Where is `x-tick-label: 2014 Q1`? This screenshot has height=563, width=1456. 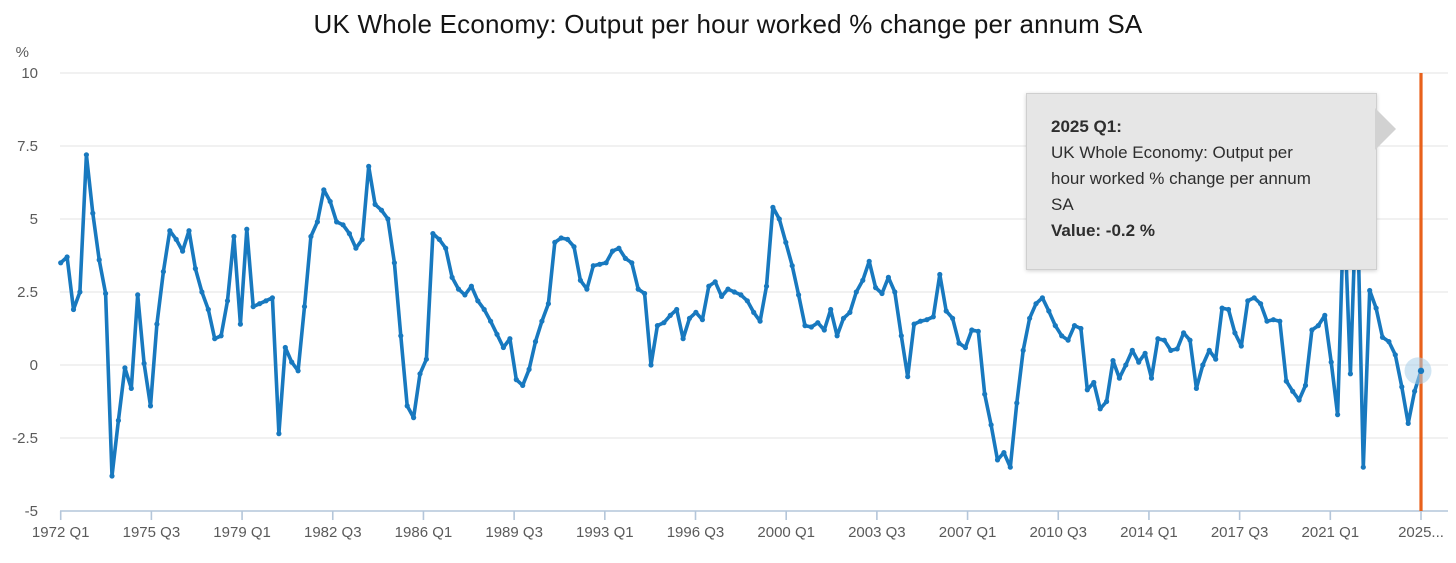
x-tick-label: 2014 Q1 is located at coordinates (1149, 532).